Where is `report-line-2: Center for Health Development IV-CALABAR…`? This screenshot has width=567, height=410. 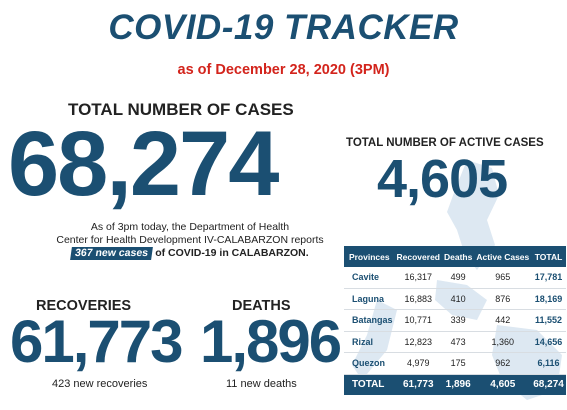 report-line-2: Center for Health Development IV-CALABAR… is located at coordinates (190, 240).